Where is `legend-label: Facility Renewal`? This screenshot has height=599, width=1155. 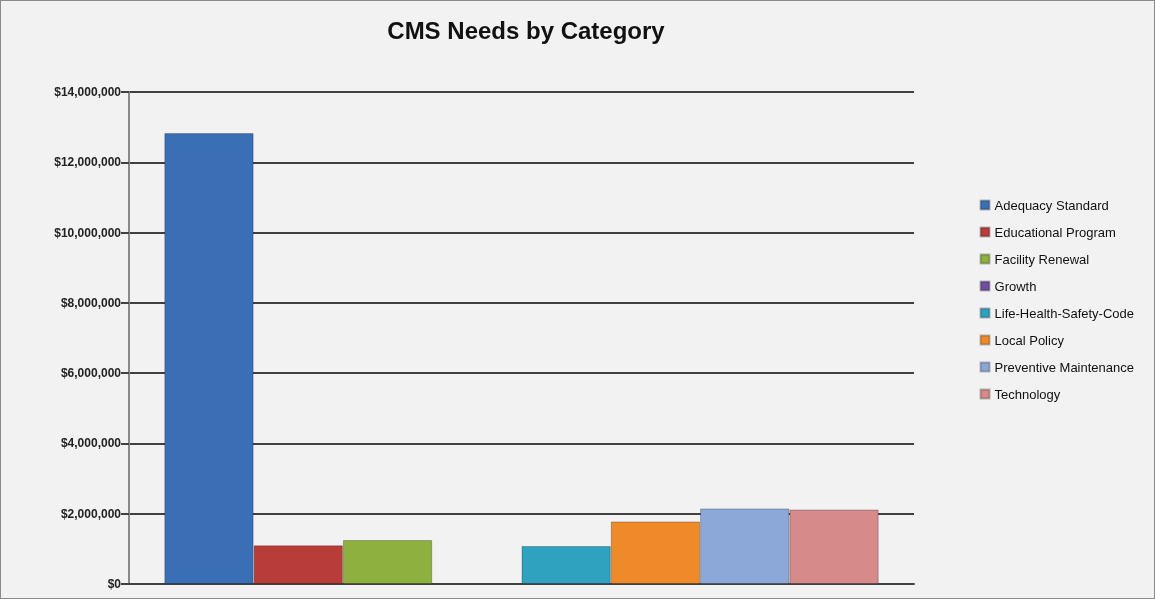
legend-label: Facility Renewal is located at coordinates (1042, 259).